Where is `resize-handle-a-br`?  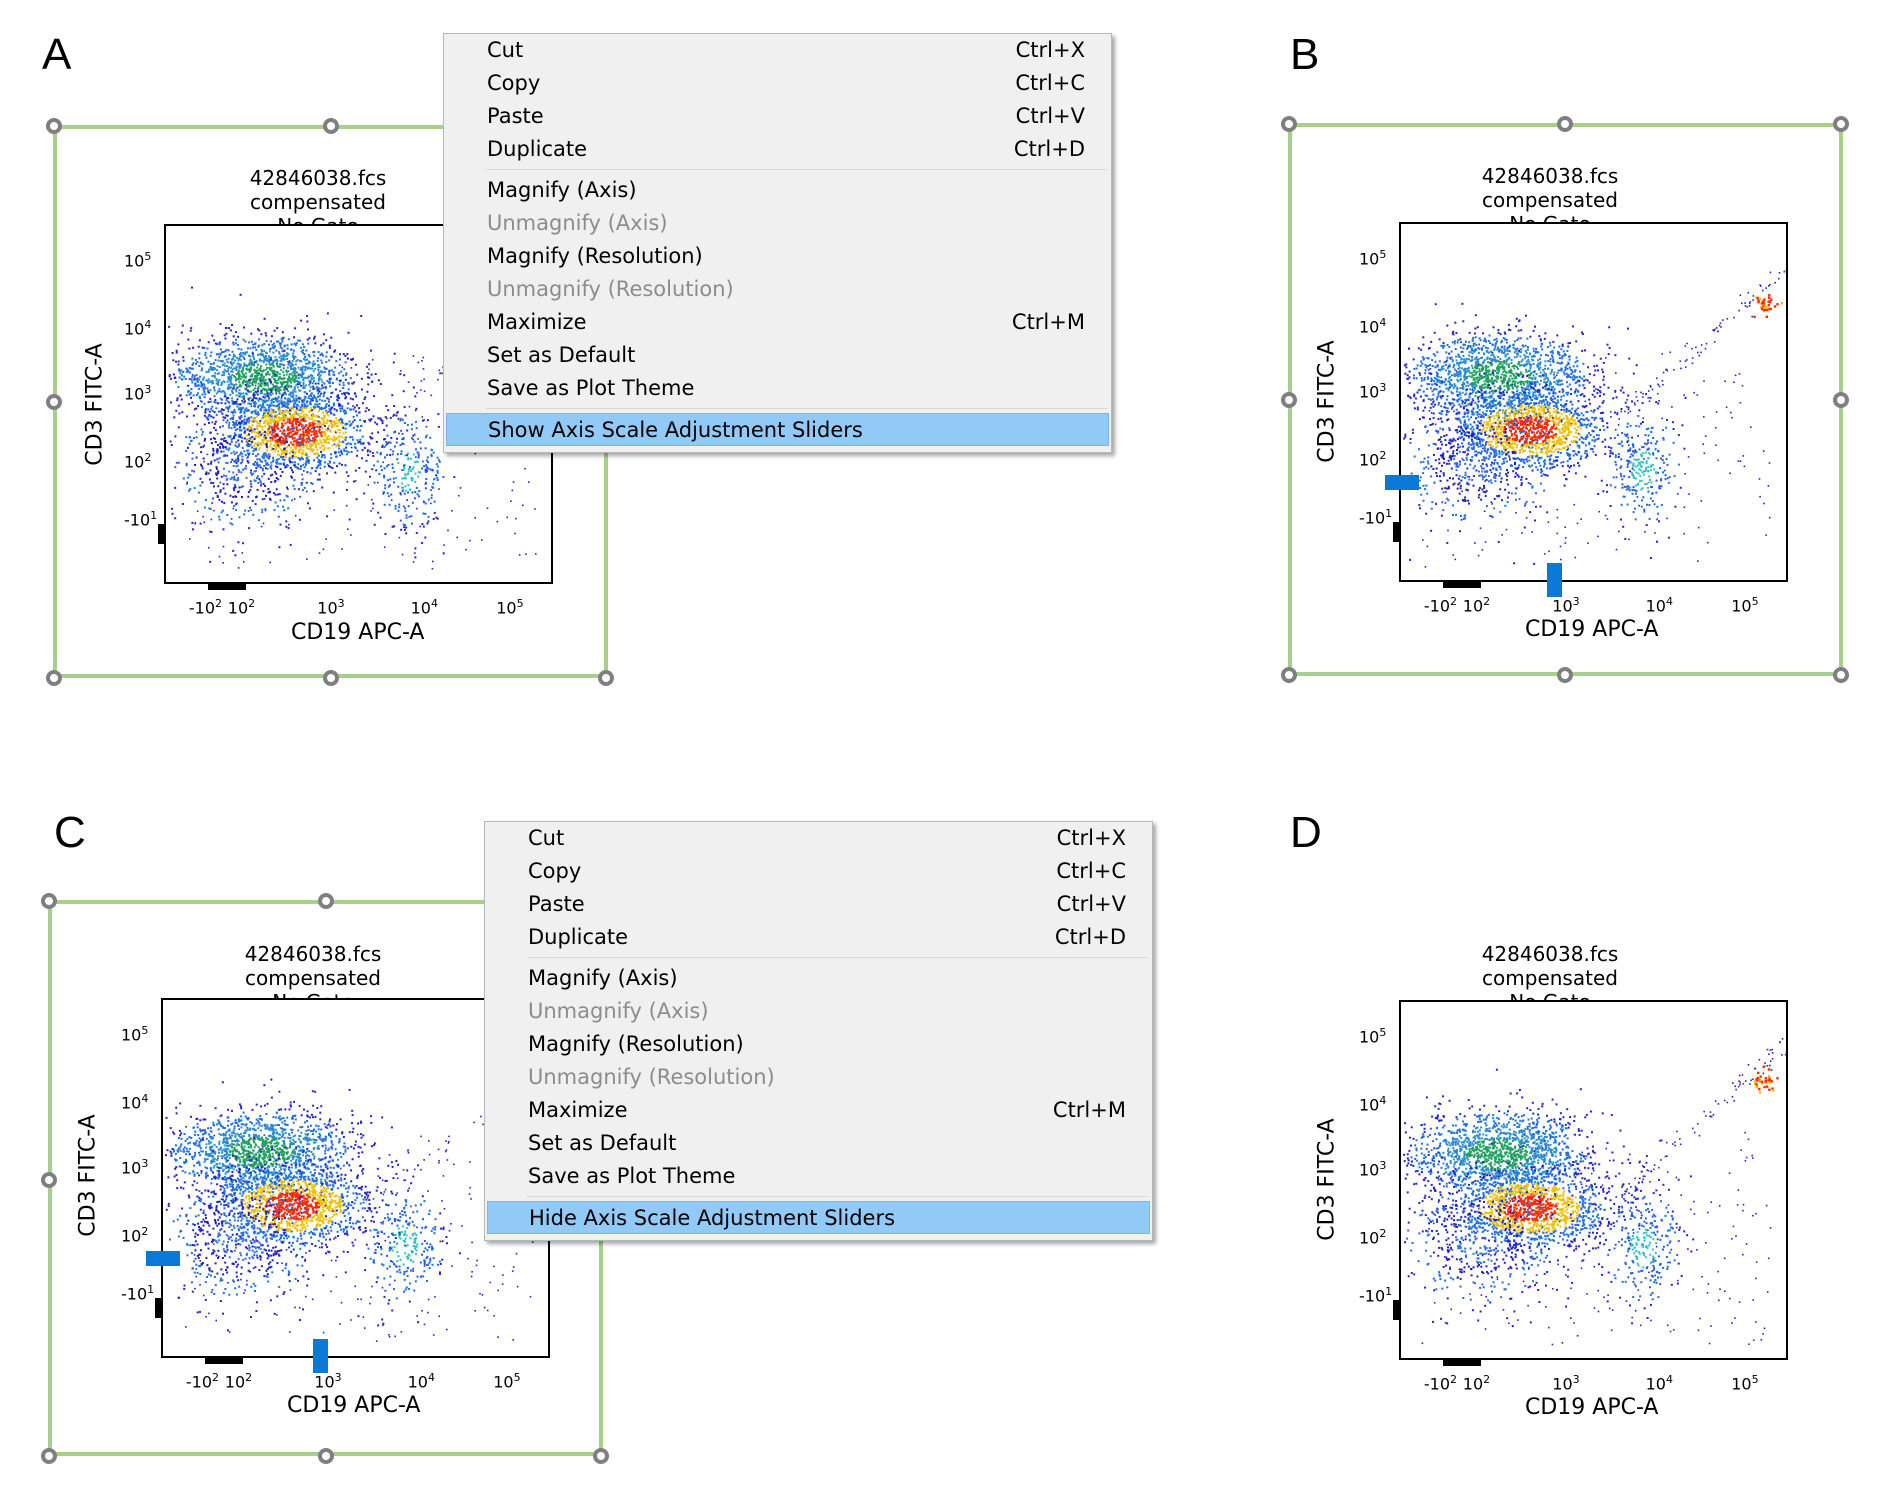 resize-handle-a-br is located at coordinates (606, 678).